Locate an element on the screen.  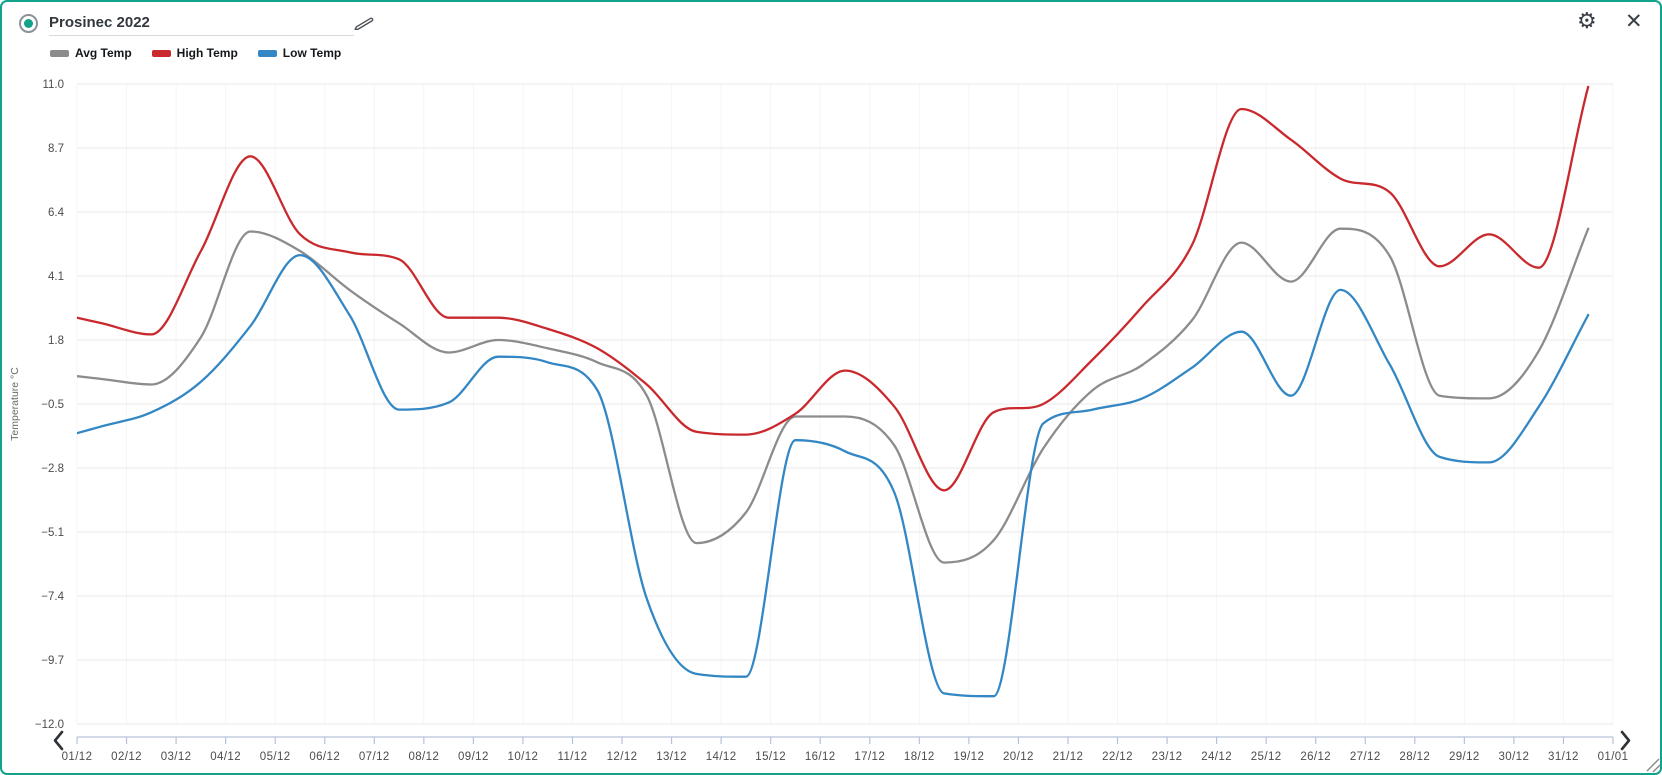
svg-text: 25/12 is located at coordinates (1266, 757).